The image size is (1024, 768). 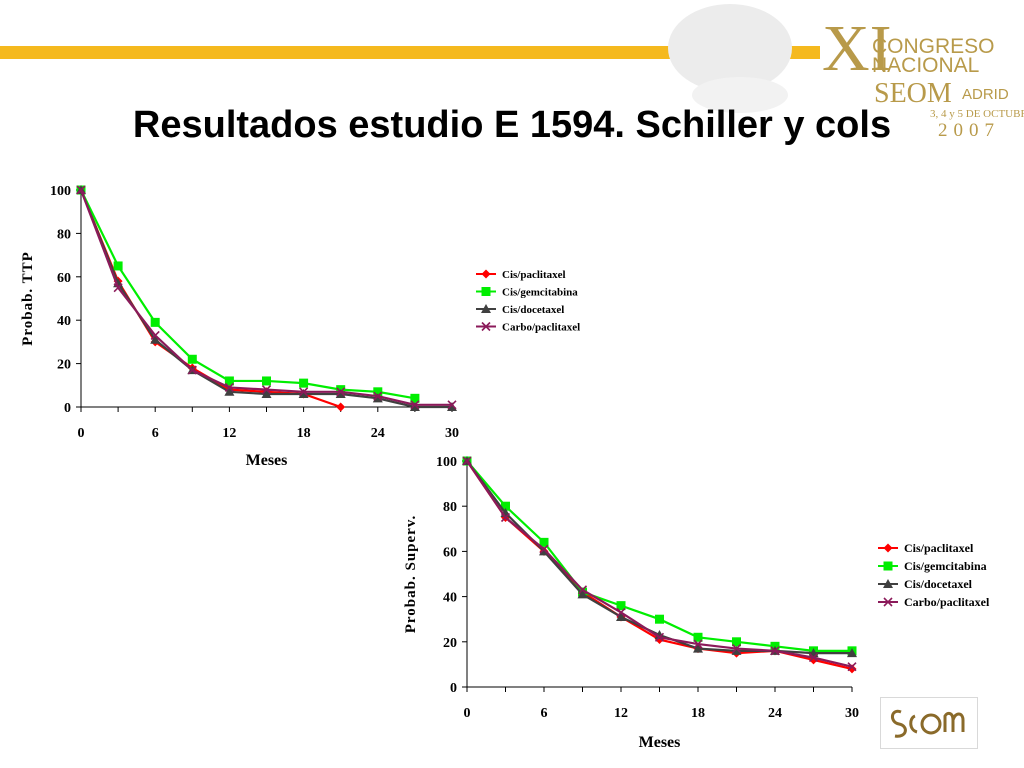 What do you see at coordinates (267, 460) in the screenshot?
I see `x-axis-label: Meses` at bounding box center [267, 460].